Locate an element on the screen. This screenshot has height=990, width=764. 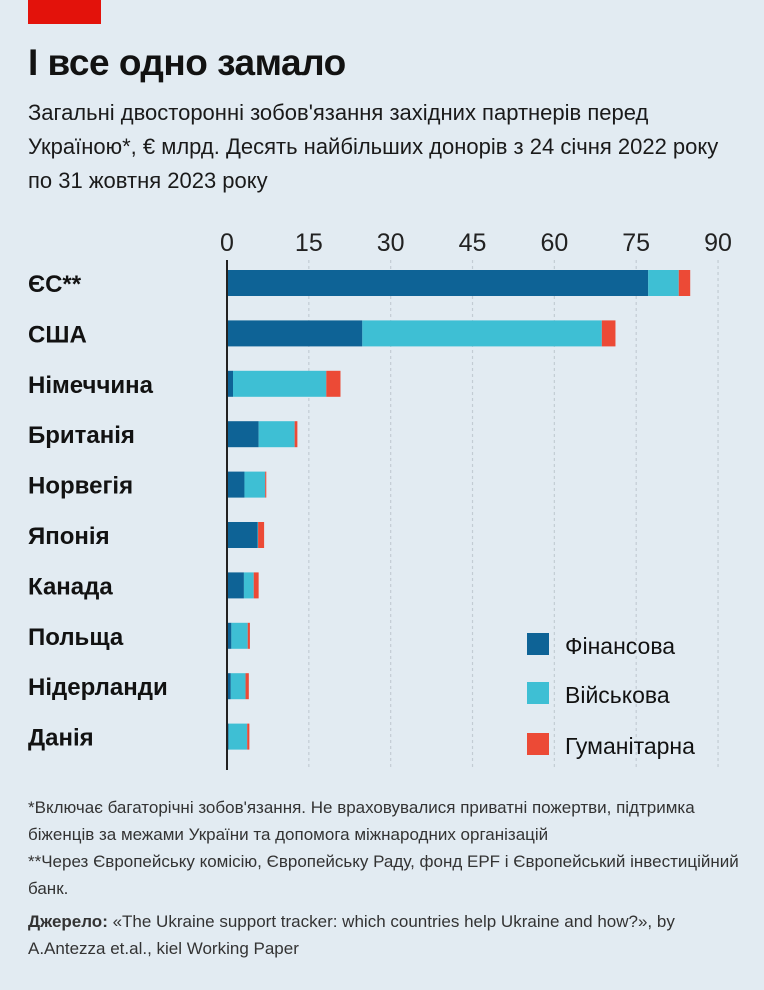
category-label: Нідерланди is located at coordinates (98, 687).